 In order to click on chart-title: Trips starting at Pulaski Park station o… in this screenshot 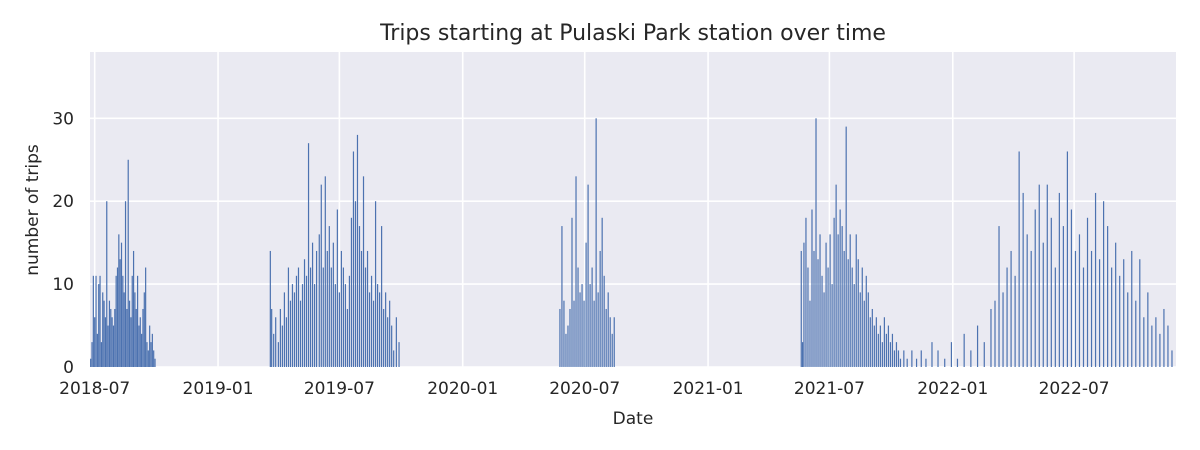, I will do `click(632, 33)`.